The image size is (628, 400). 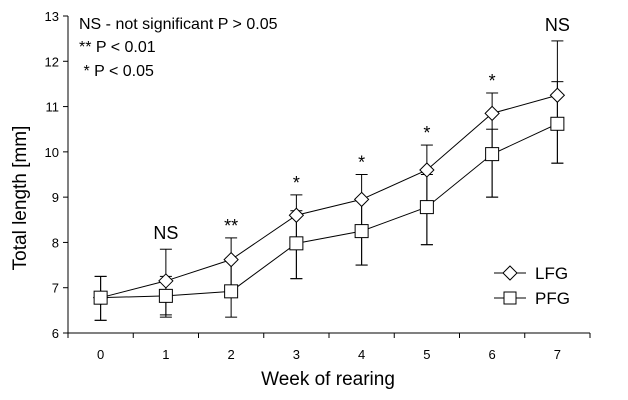 What do you see at coordinates (231, 354) in the screenshot?
I see `x-tick-label: 2` at bounding box center [231, 354].